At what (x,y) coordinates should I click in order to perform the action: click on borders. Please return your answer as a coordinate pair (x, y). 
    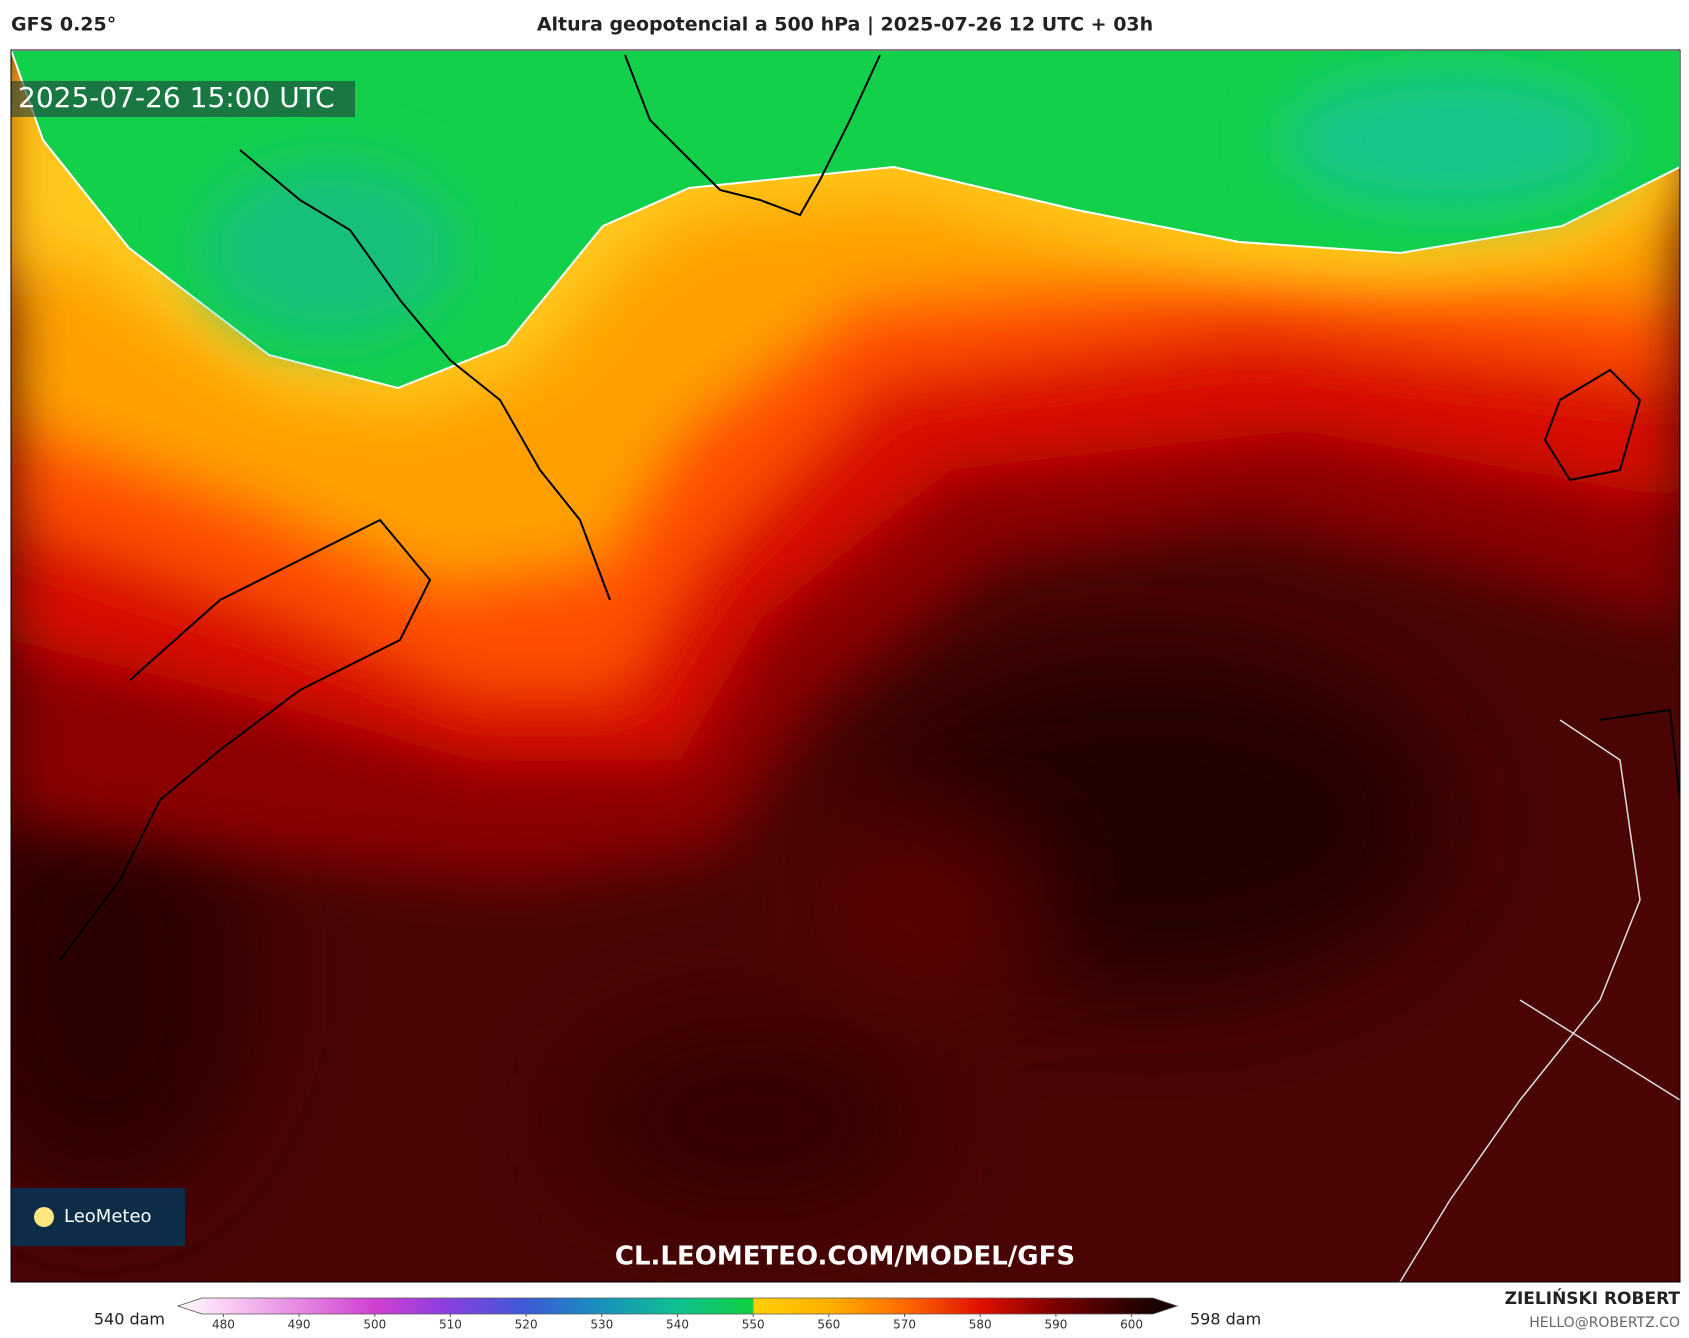
    Looking at the image, I should click on (1539, 1000).